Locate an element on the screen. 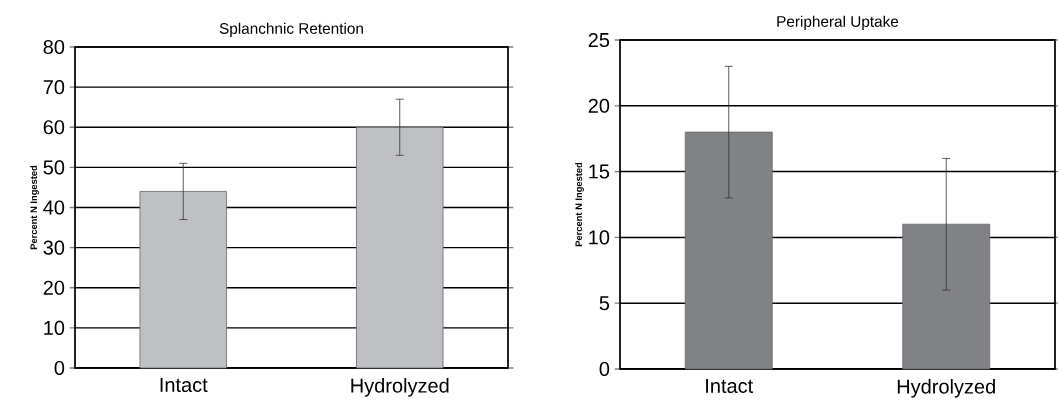  y-tick-label: 50 is located at coordinates (54, 167).